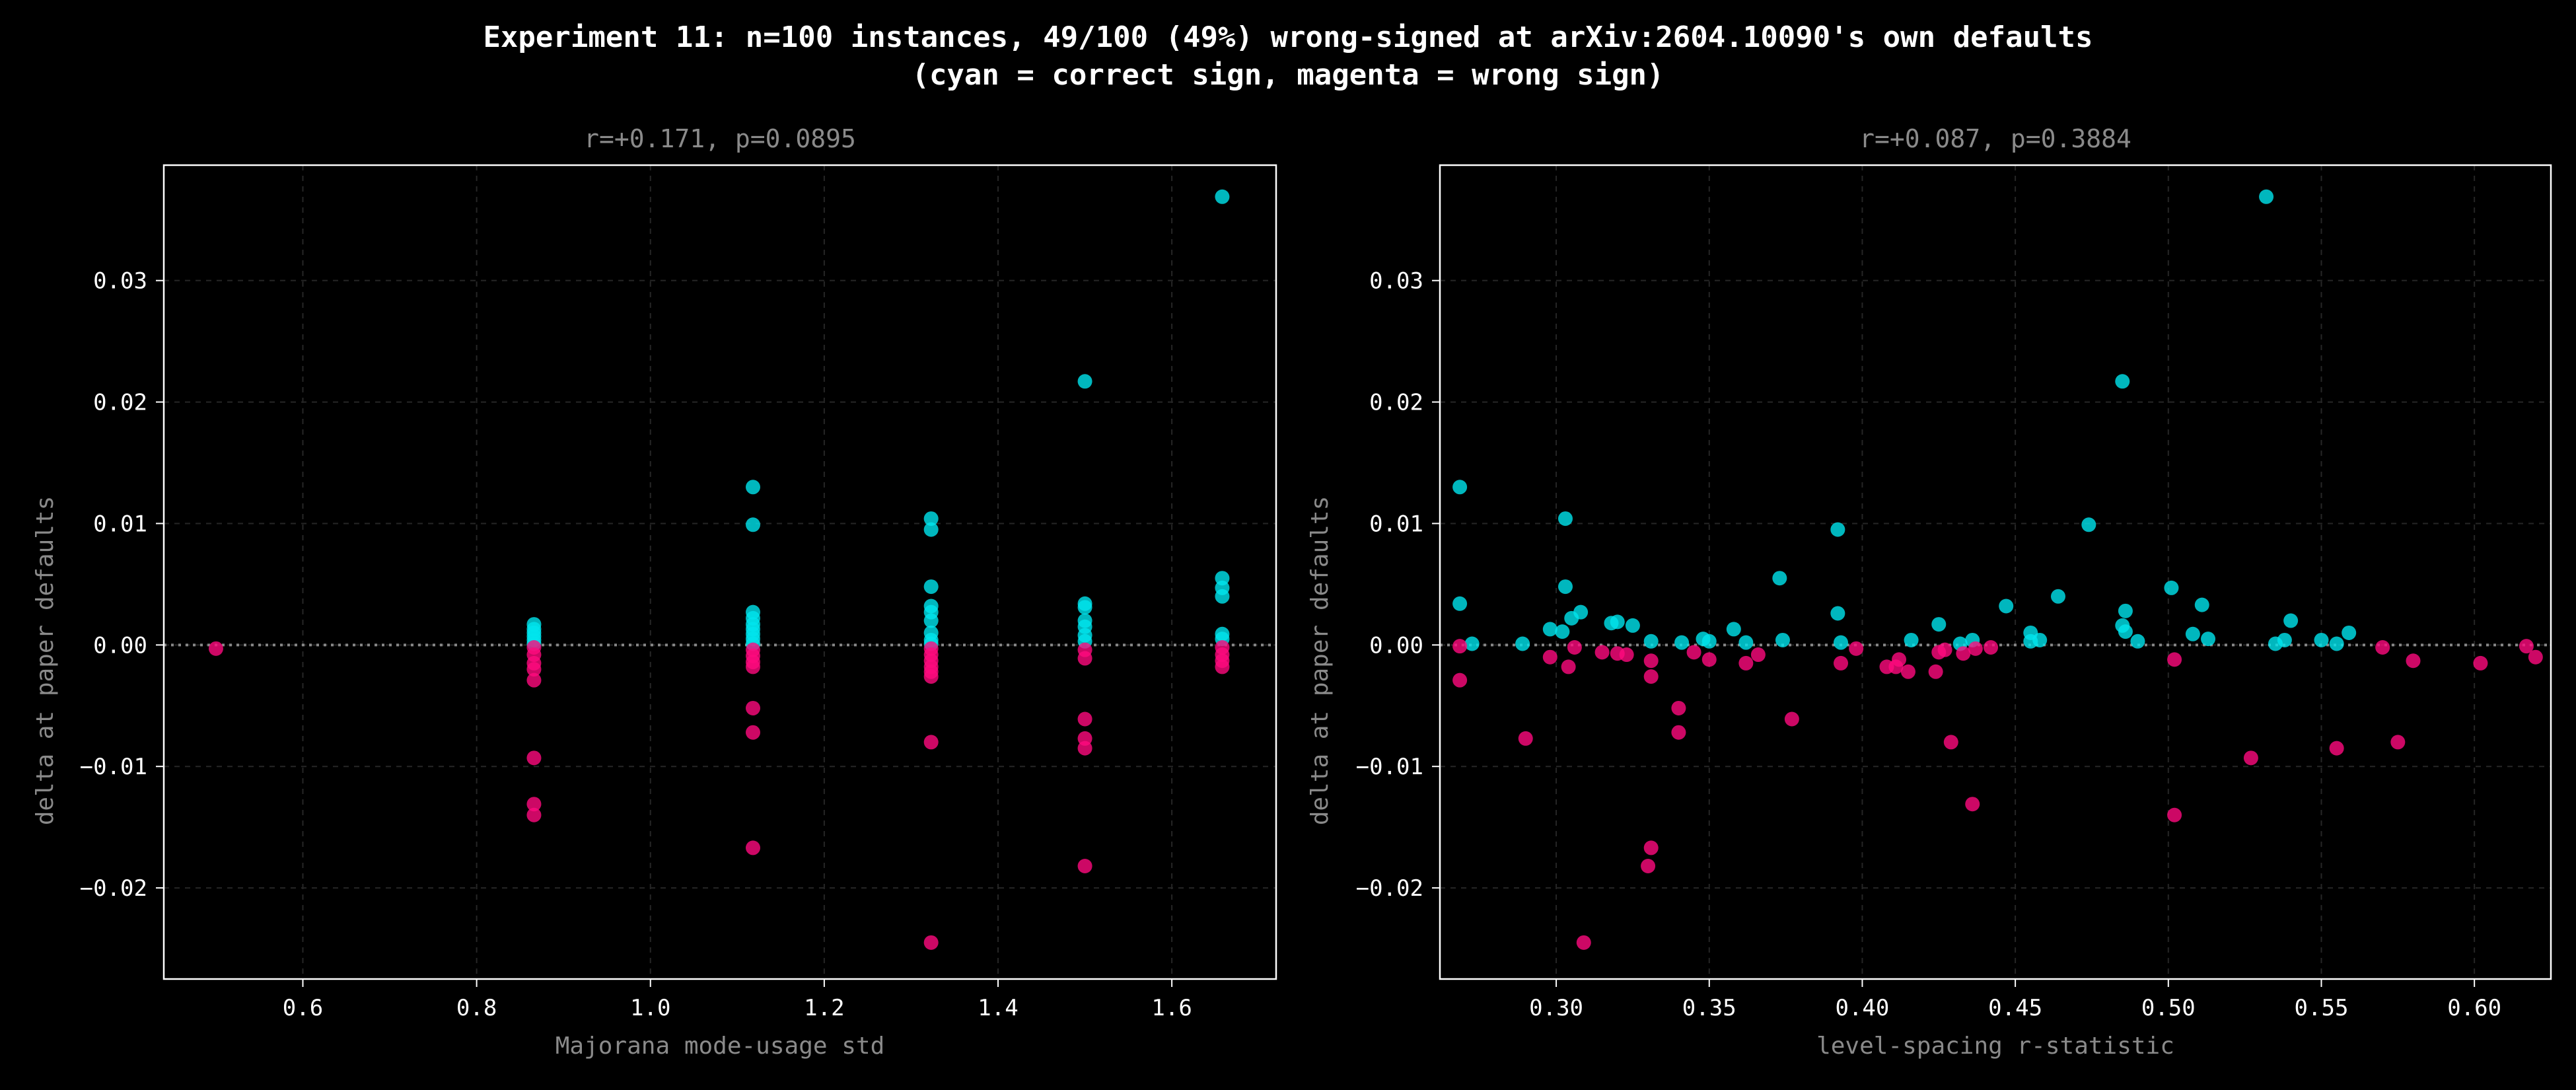 The width and height of the screenshot is (2576, 1090). Describe the element at coordinates (120, 645) in the screenshot. I see `y-tick-label: 0.00` at that location.